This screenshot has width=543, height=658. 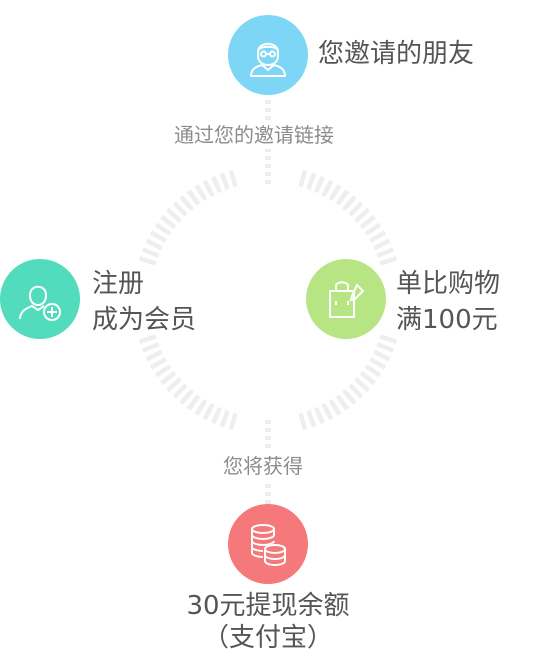 I want to click on shopping-avatar, so click(x=346, y=299).